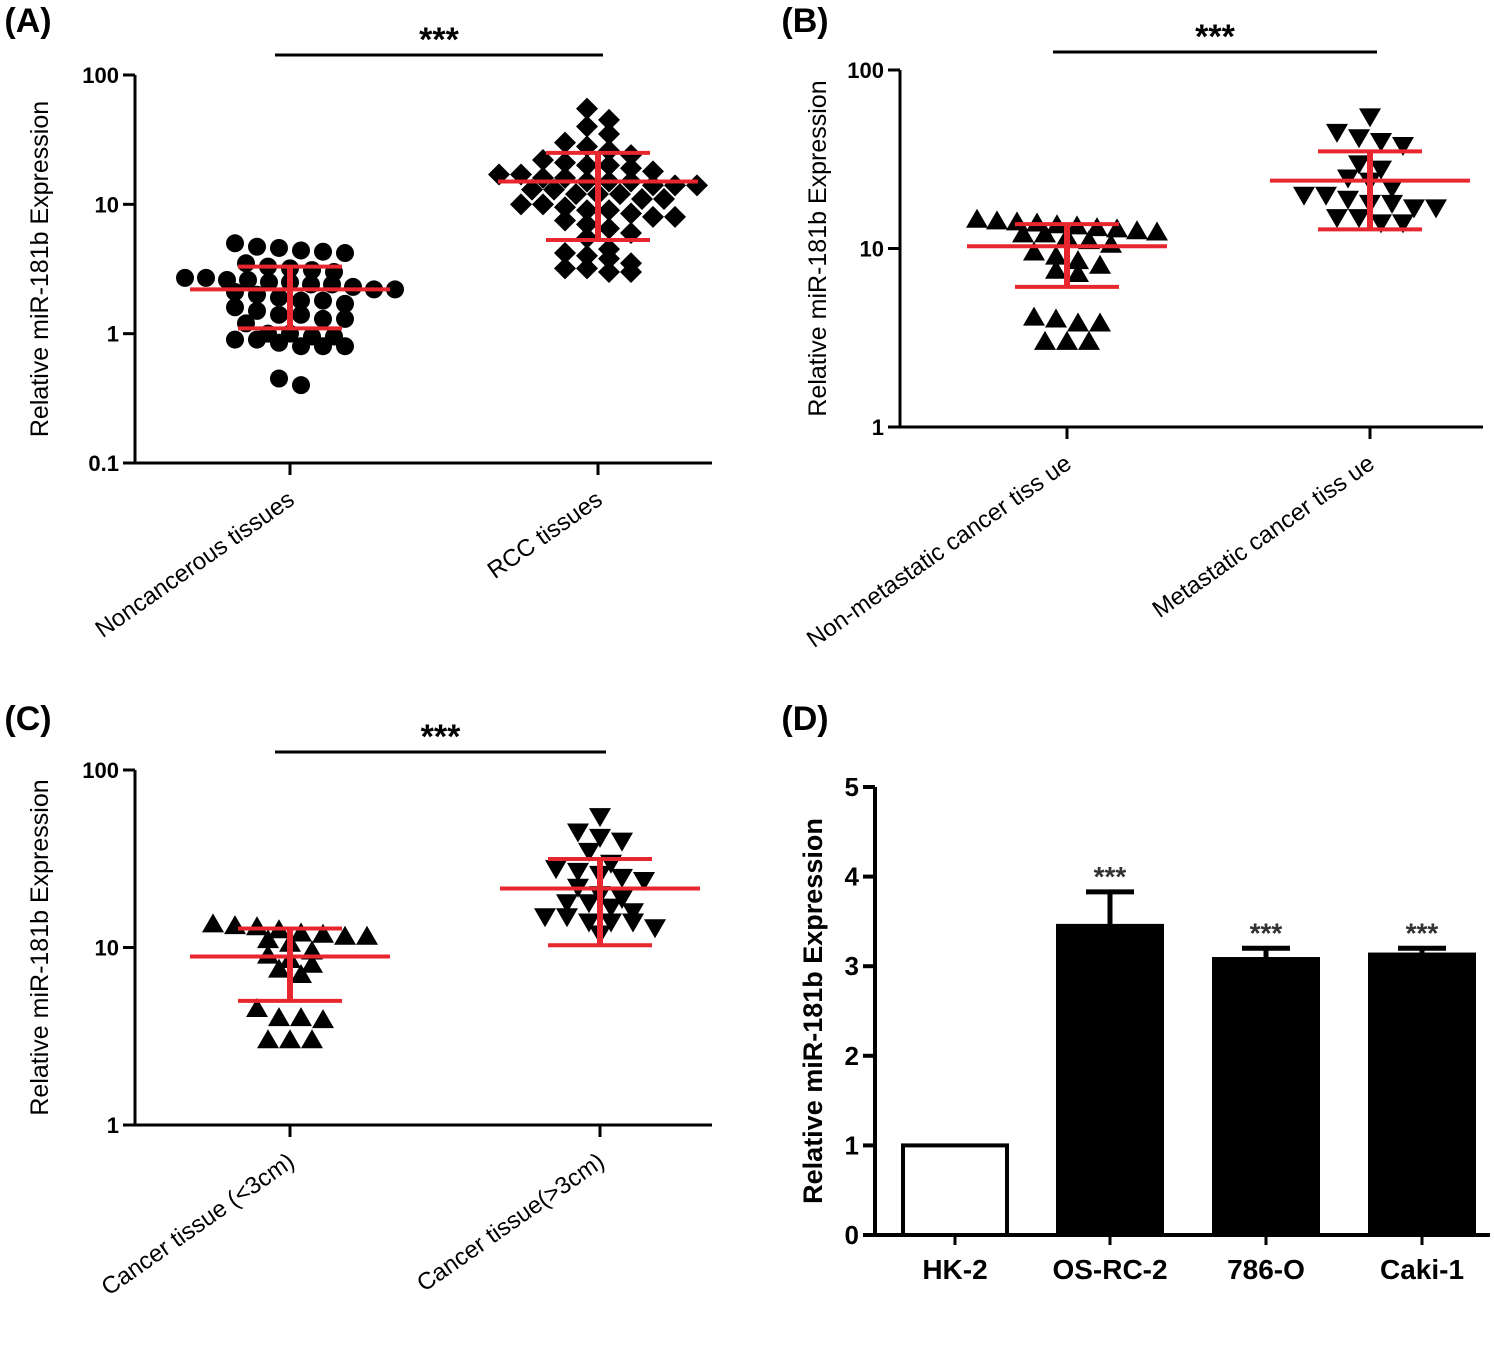 Image resolution: width=1494 pixels, height=1360 pixels. I want to click on panel-label: (A), so click(27, 21).